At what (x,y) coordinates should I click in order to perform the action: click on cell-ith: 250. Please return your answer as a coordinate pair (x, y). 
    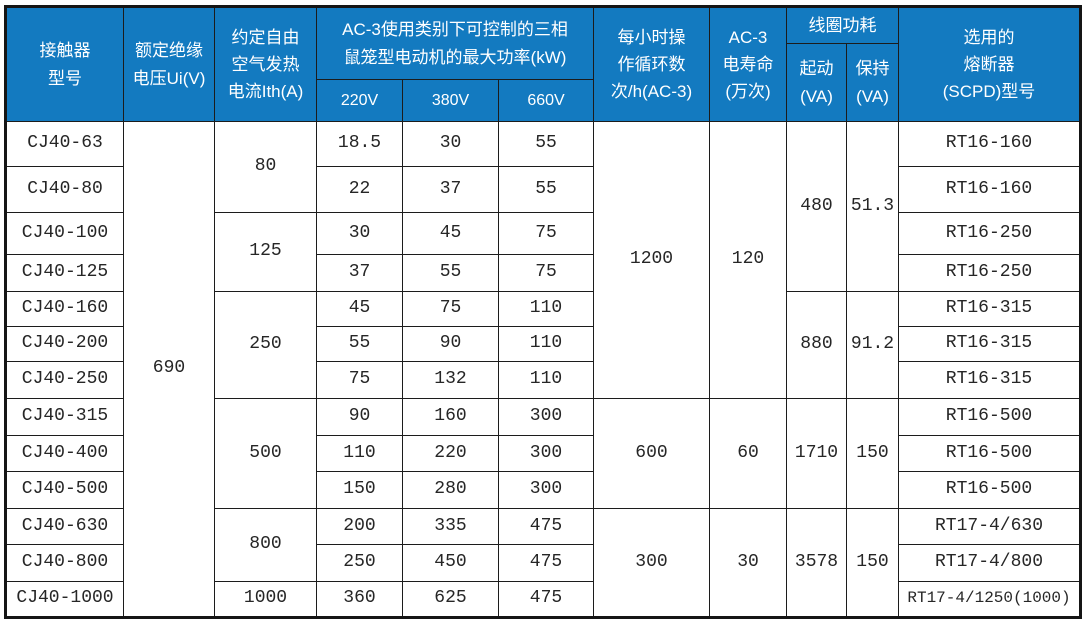
    Looking at the image, I should click on (265, 345).